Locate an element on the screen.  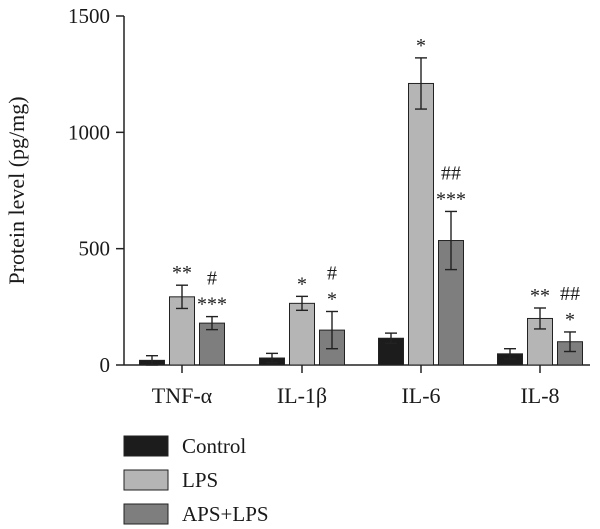
y-axis-label: Protein level (pg/mg) is located at coordinates (16, 190).